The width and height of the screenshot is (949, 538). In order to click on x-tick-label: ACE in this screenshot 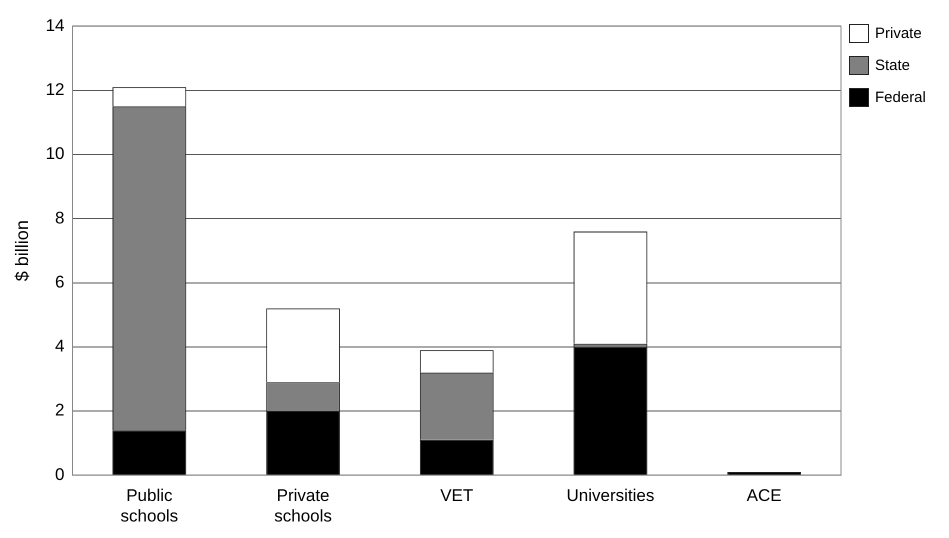, I will do `click(764, 496)`.